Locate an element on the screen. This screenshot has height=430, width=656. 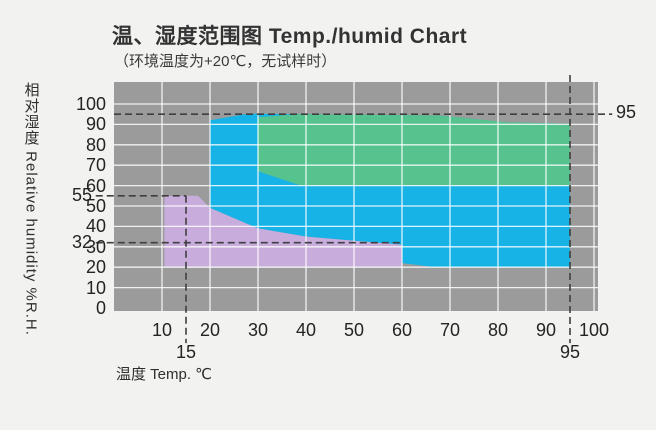
ref-label-95-rh: 95 is located at coordinates (626, 112).